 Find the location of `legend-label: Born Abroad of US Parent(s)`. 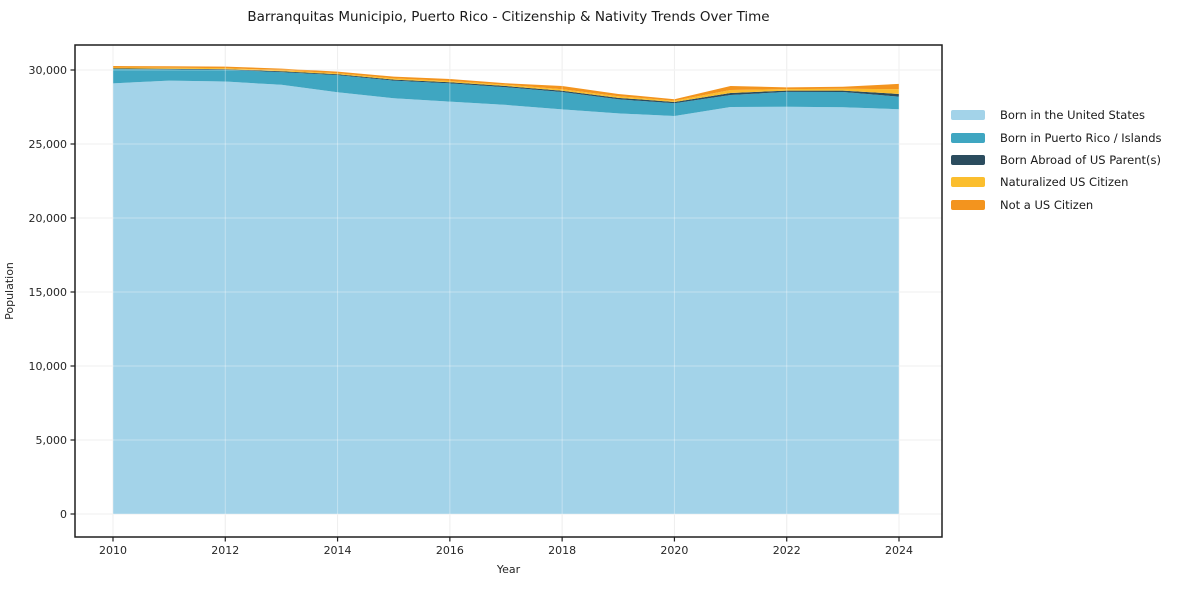

legend-label: Born Abroad of US Parent(s) is located at coordinates (1080, 159).